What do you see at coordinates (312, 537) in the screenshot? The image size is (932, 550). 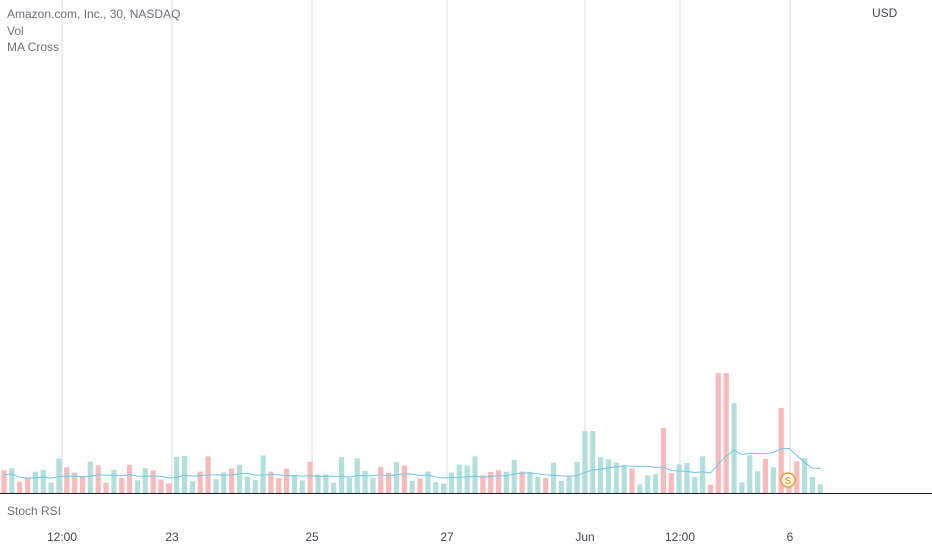 I see `x-tick-label: 25` at bounding box center [312, 537].